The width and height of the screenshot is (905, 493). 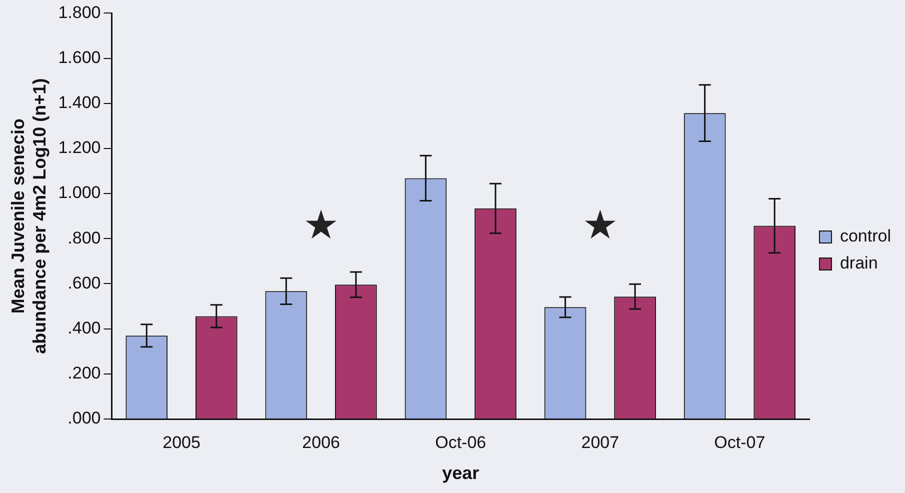 I want to click on y-tick-label: 1.400, so click(x=79, y=102).